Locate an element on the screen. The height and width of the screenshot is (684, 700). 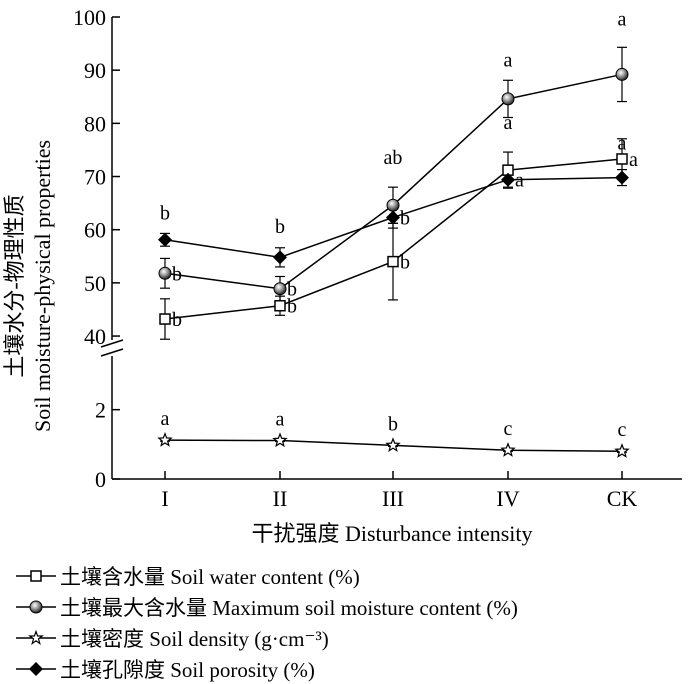
x-tick-label: II is located at coordinates (280, 498).